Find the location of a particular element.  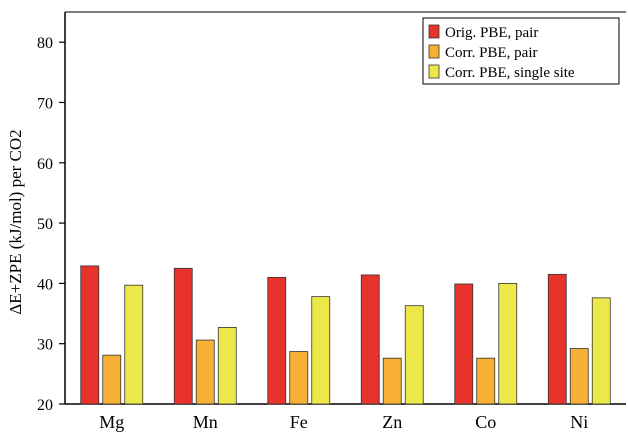

y-tick-label: 20 is located at coordinates (45, 405).